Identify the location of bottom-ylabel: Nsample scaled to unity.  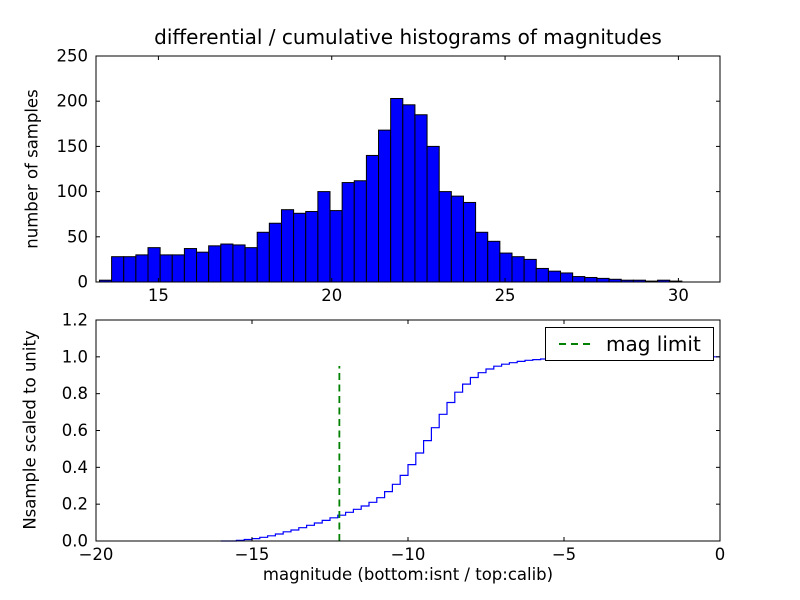
(30, 430).